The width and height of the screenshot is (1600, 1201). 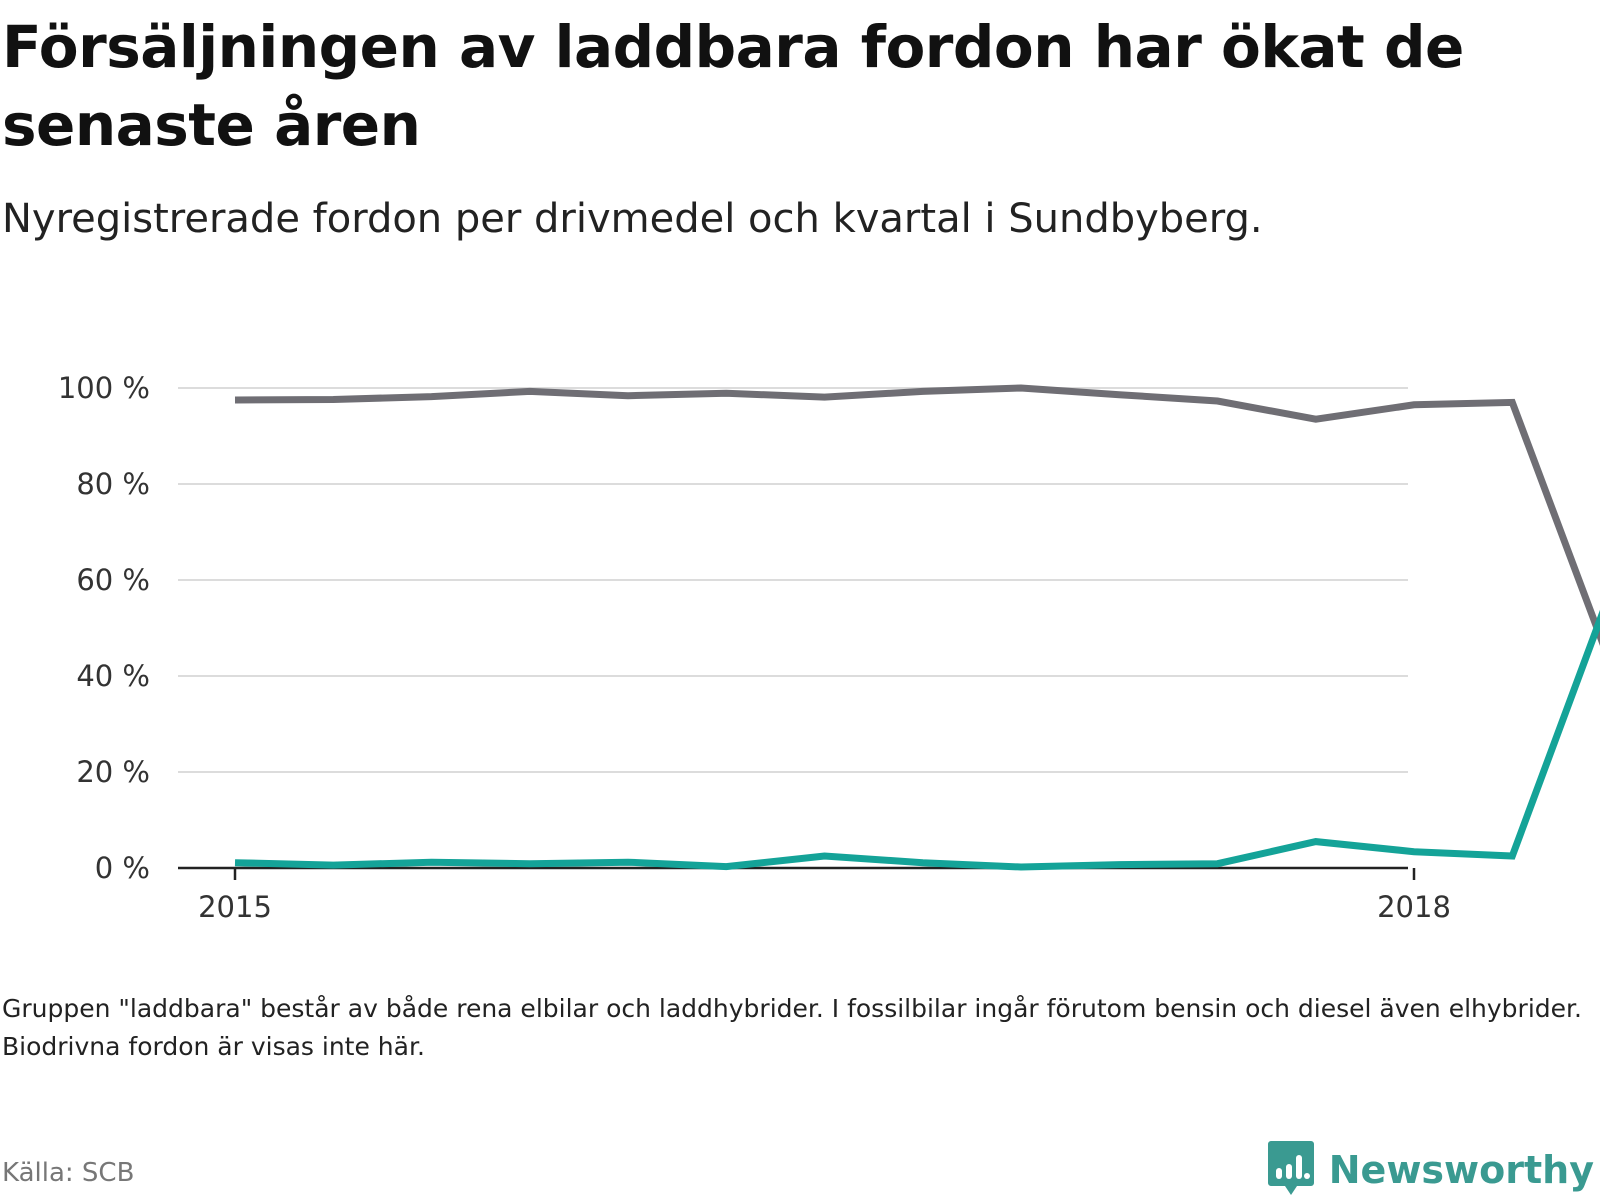 I want to click on x-tick-label: 2018, so click(x=1414, y=907).